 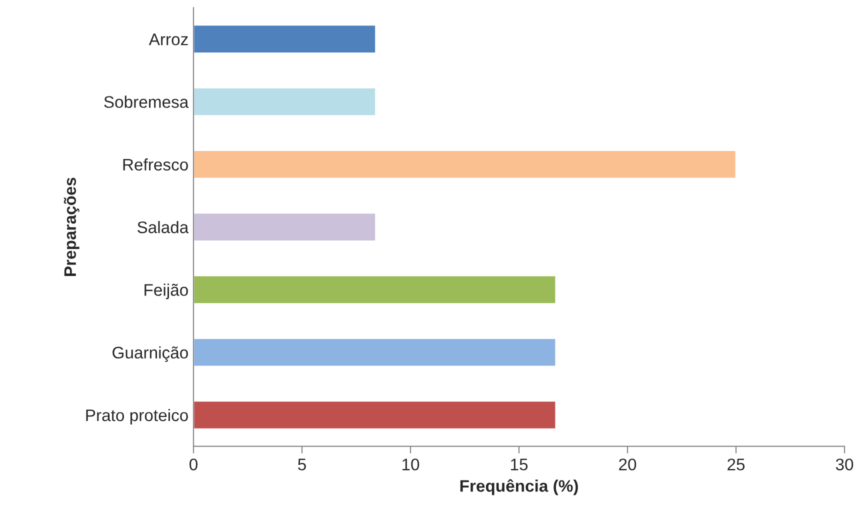 I want to click on y-tick-label: Sobremesa, so click(x=146, y=102).